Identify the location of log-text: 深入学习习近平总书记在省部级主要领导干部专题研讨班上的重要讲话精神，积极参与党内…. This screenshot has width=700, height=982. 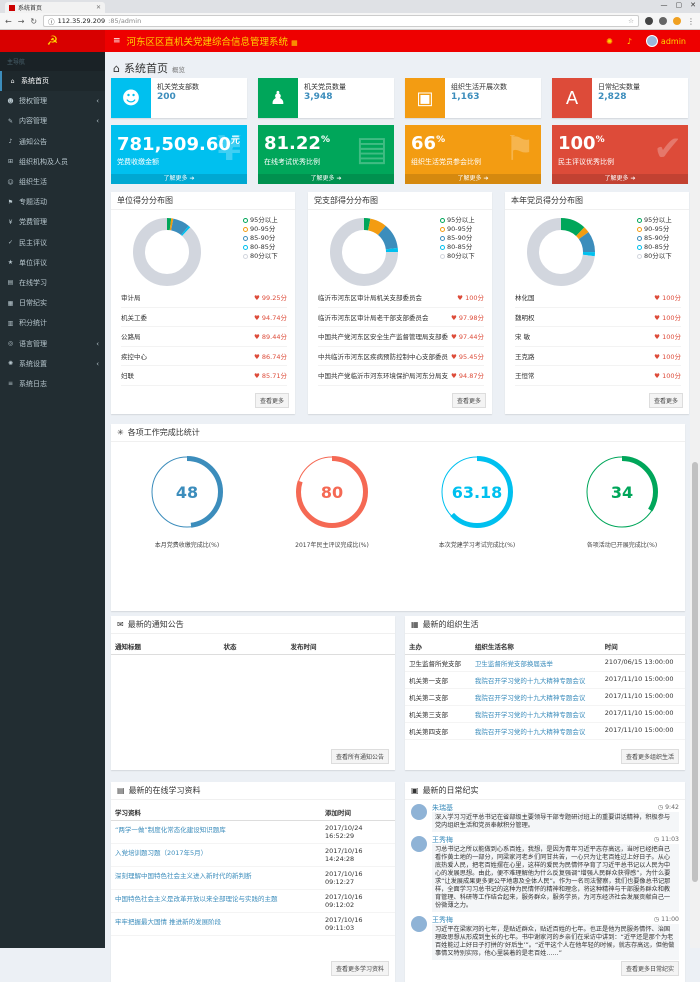
(555, 822).